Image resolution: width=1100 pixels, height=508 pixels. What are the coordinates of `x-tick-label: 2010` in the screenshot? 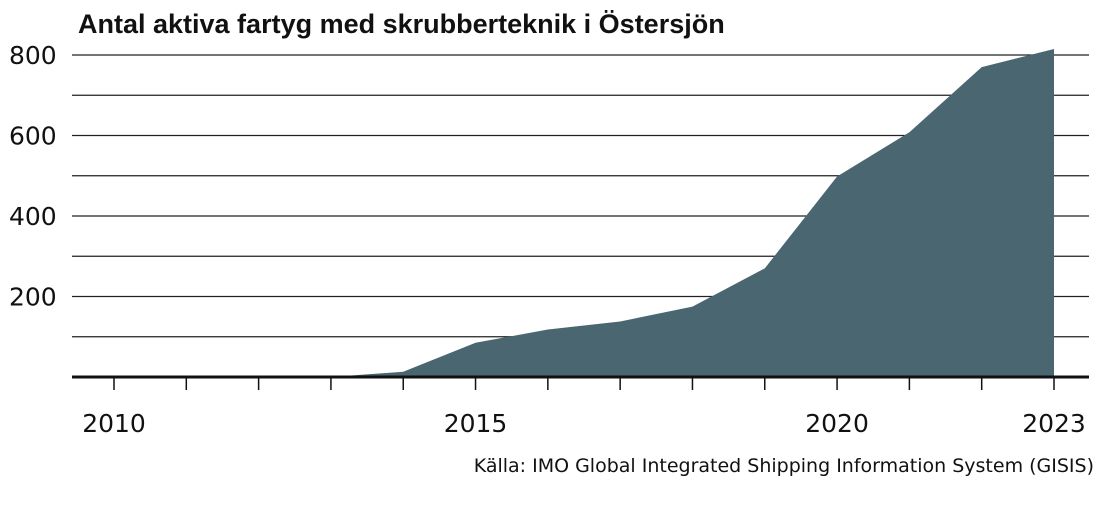 It's located at (114, 423).